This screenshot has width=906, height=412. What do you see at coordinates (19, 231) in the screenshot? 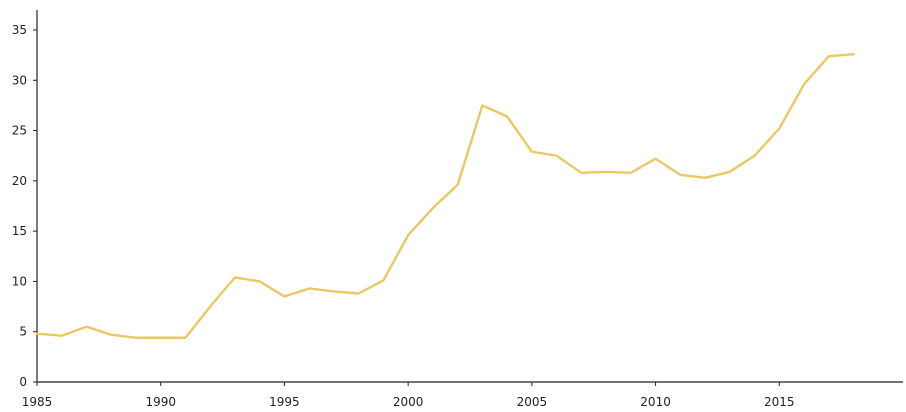
I see `y-tick-label: 15` at bounding box center [19, 231].